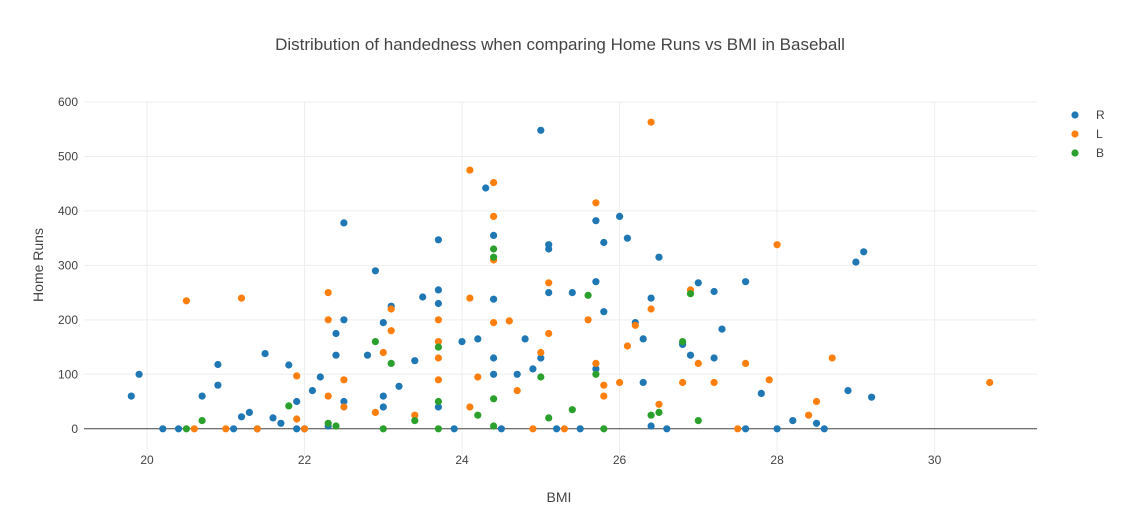 The width and height of the screenshot is (1121, 530). I want to click on legend-item-L: L, so click(1087, 134).